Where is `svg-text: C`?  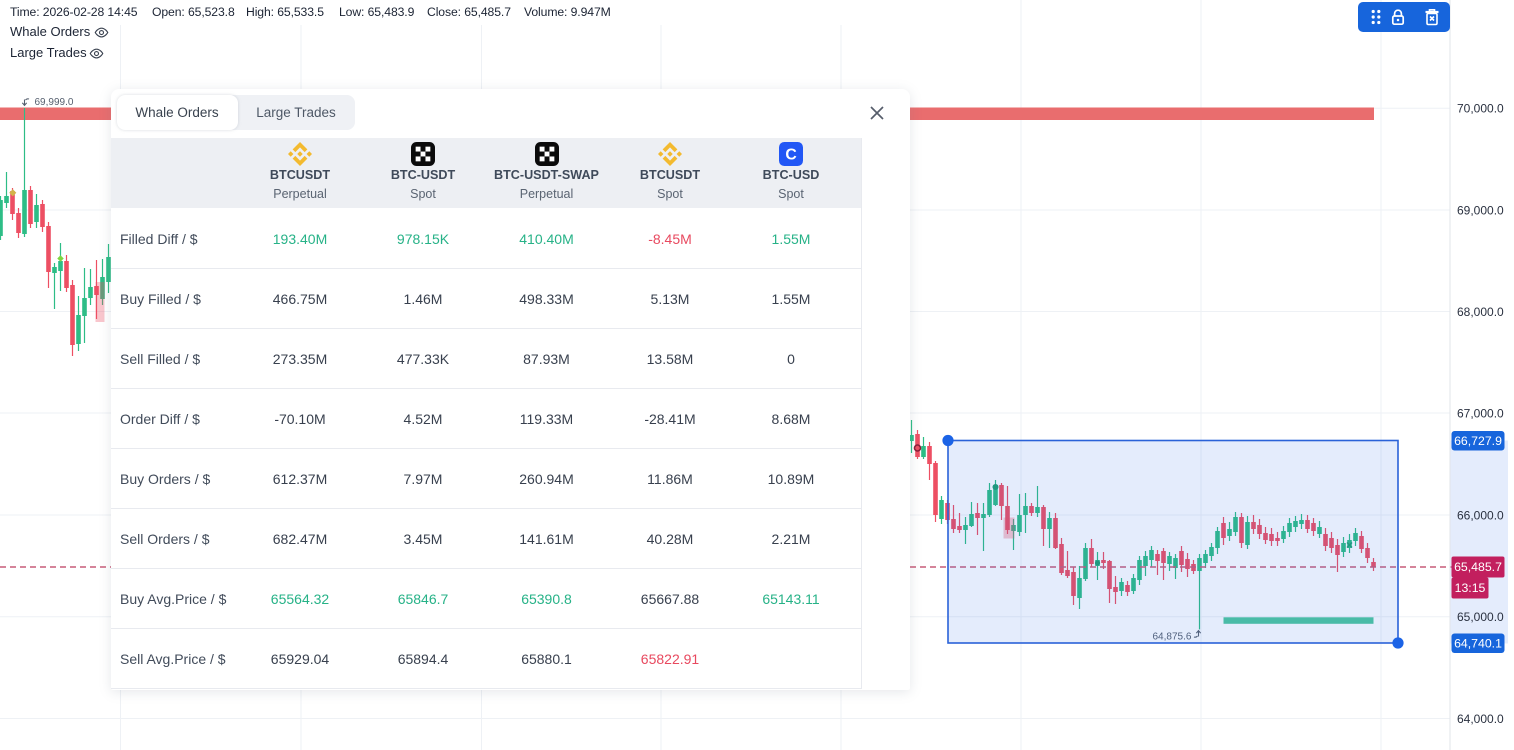
svg-text: C is located at coordinates (790, 155).